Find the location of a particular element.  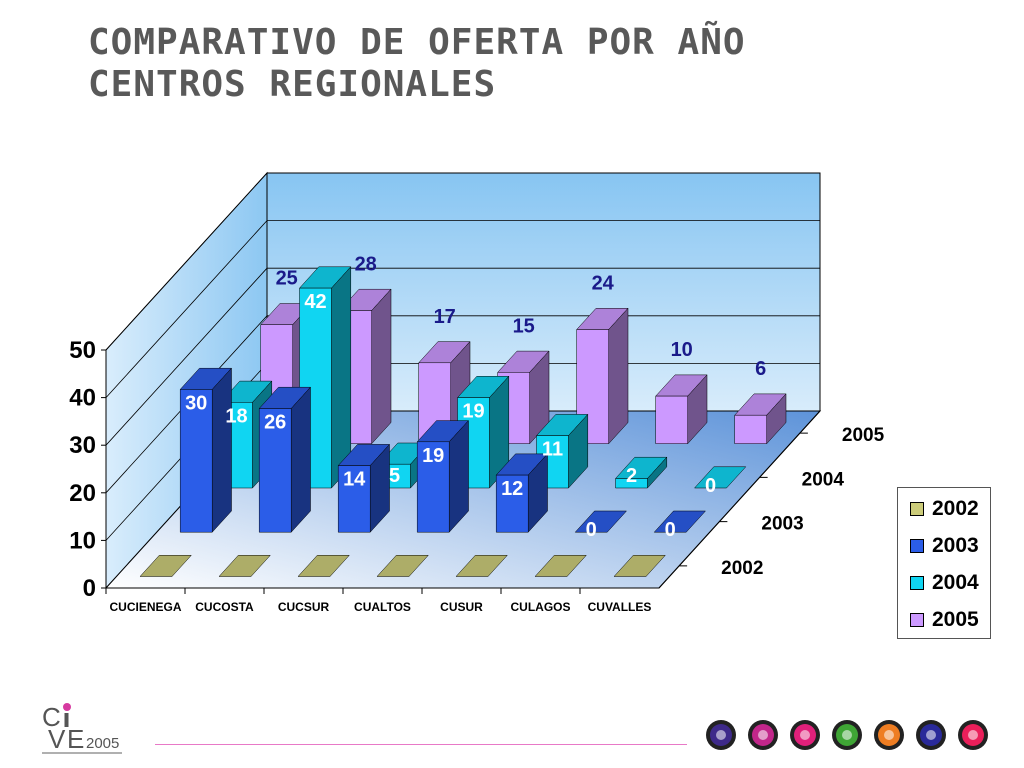

legend-swatch-2003 is located at coordinates (917, 546).